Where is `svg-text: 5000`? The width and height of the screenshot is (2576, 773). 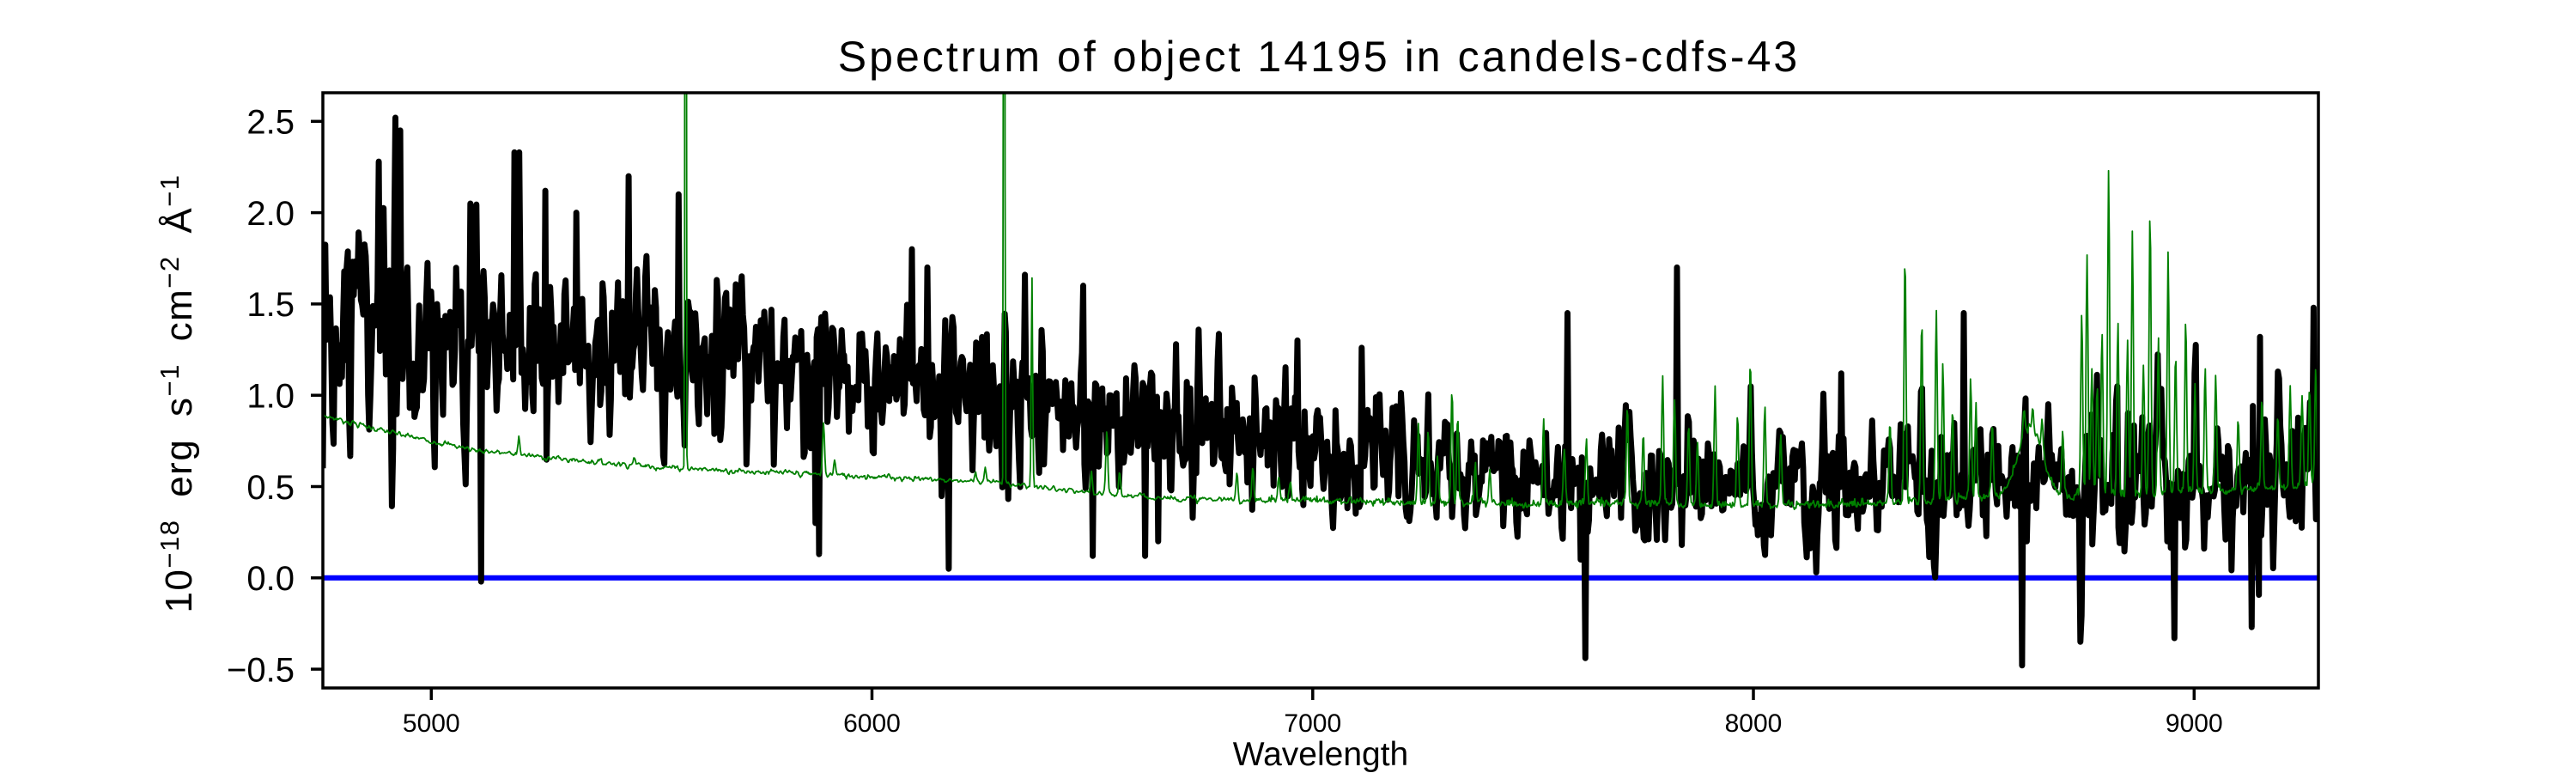
svg-text: 5000 is located at coordinates (431, 723).